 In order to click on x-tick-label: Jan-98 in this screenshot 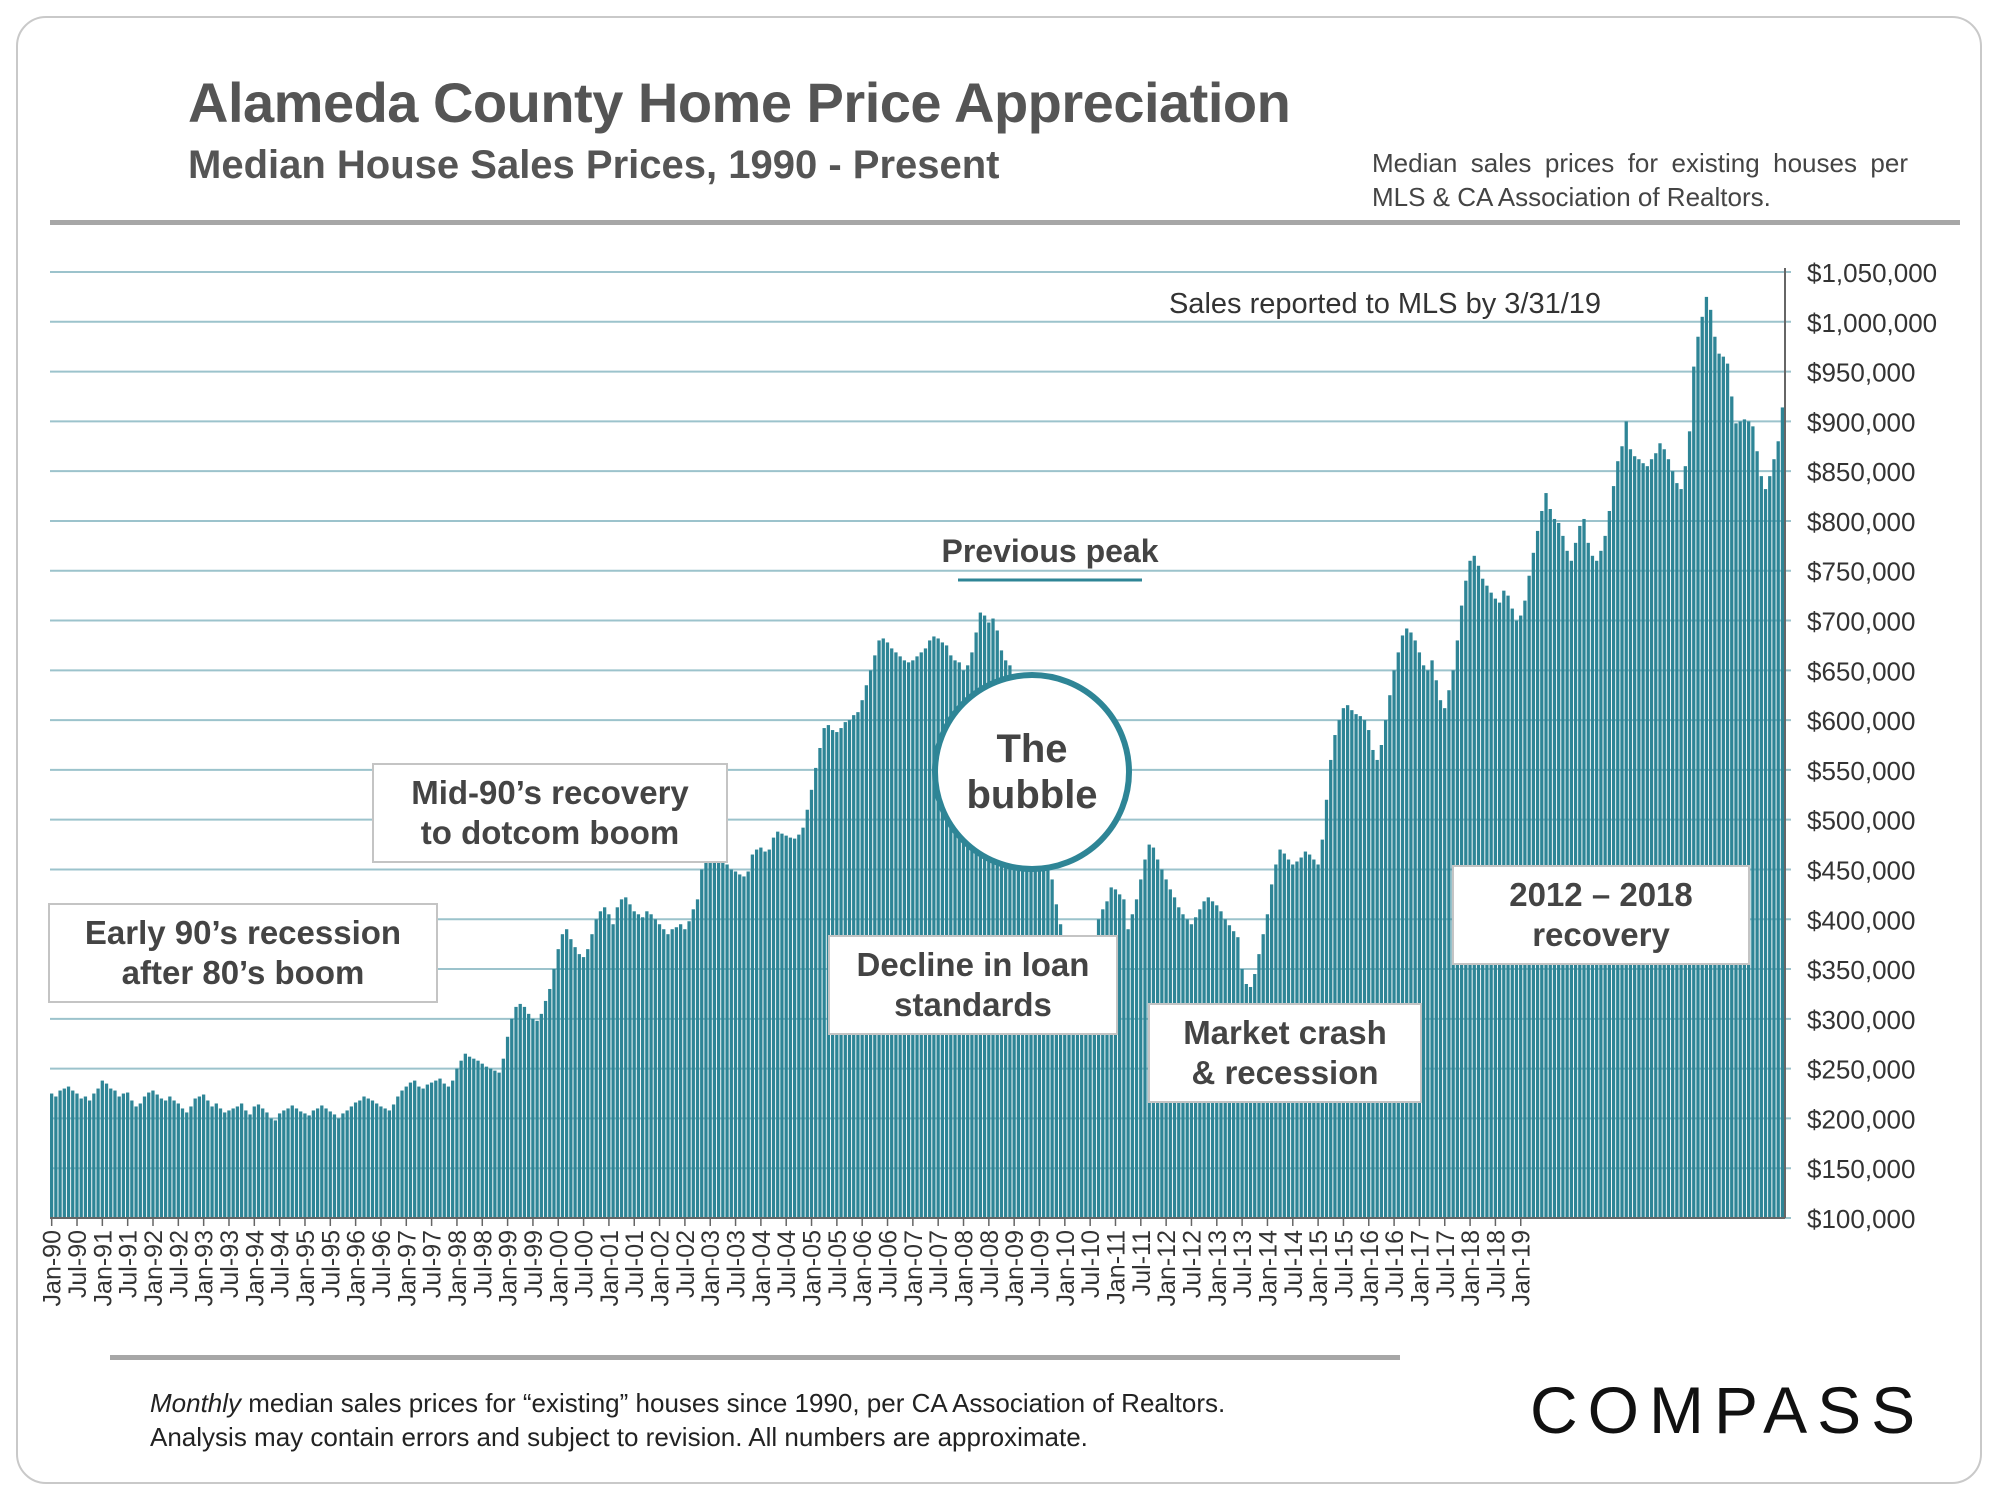, I will do `click(458, 1268)`.